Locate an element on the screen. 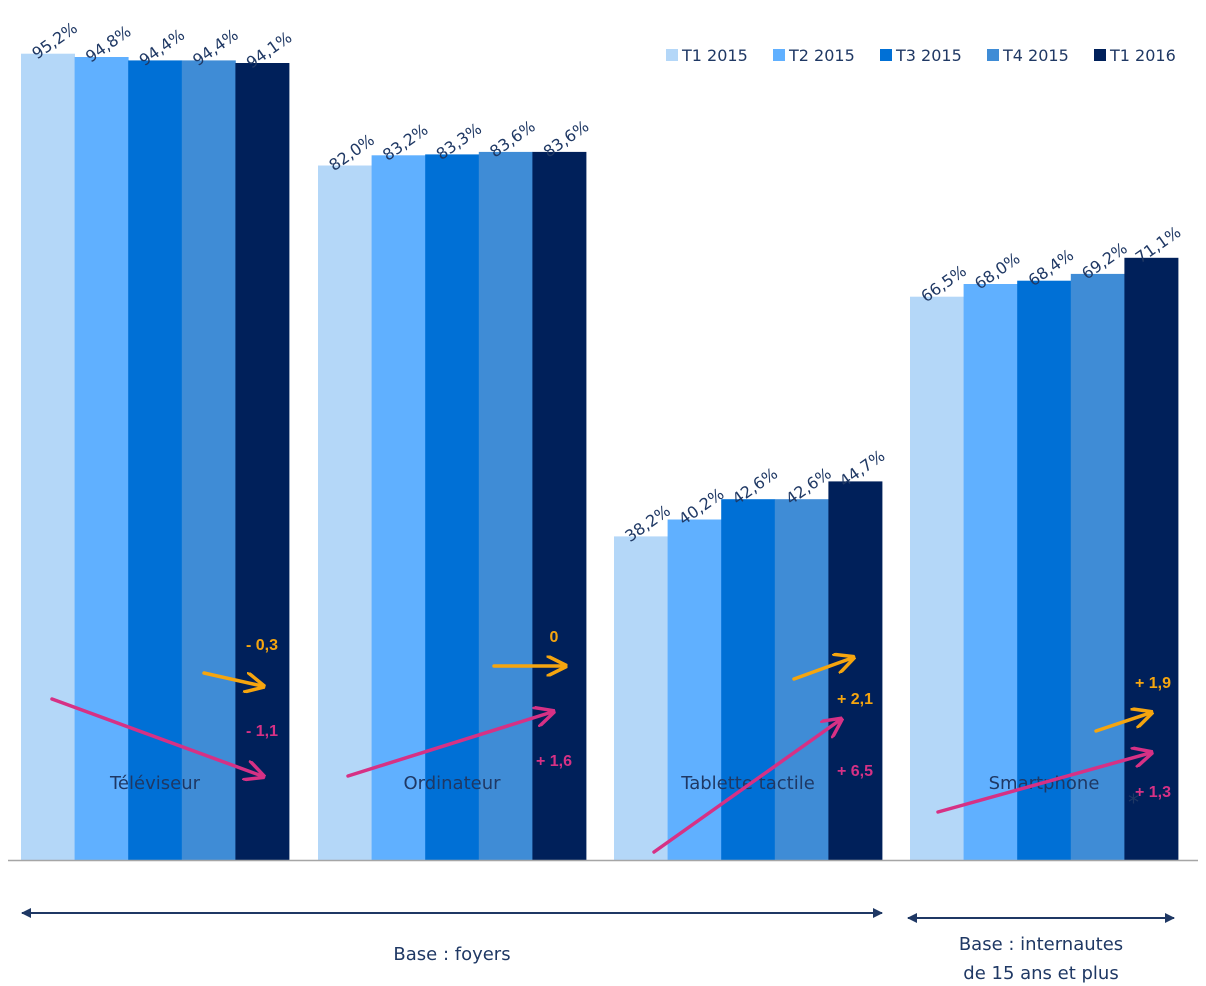  trend-label-quarter-tablette-tactile: + 2,1 is located at coordinates (855, 699).